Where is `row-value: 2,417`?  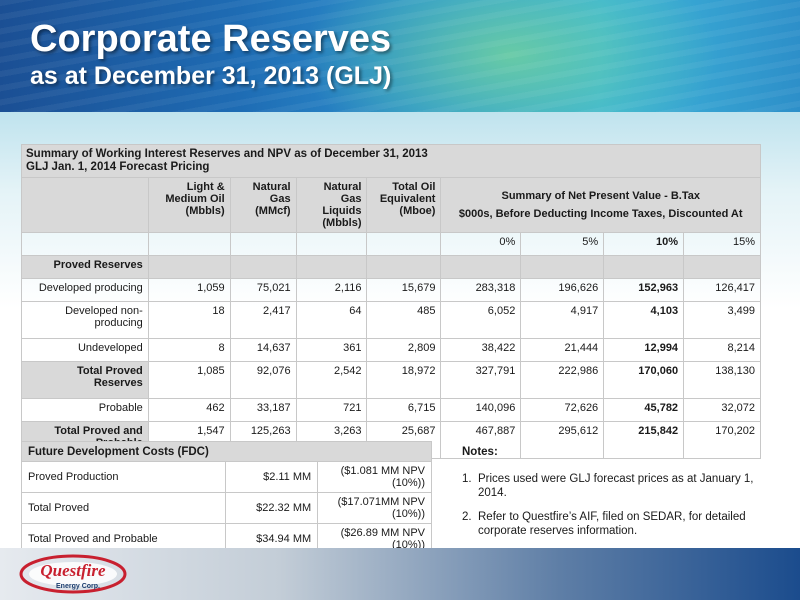
row-value: 2,417 is located at coordinates (263, 320).